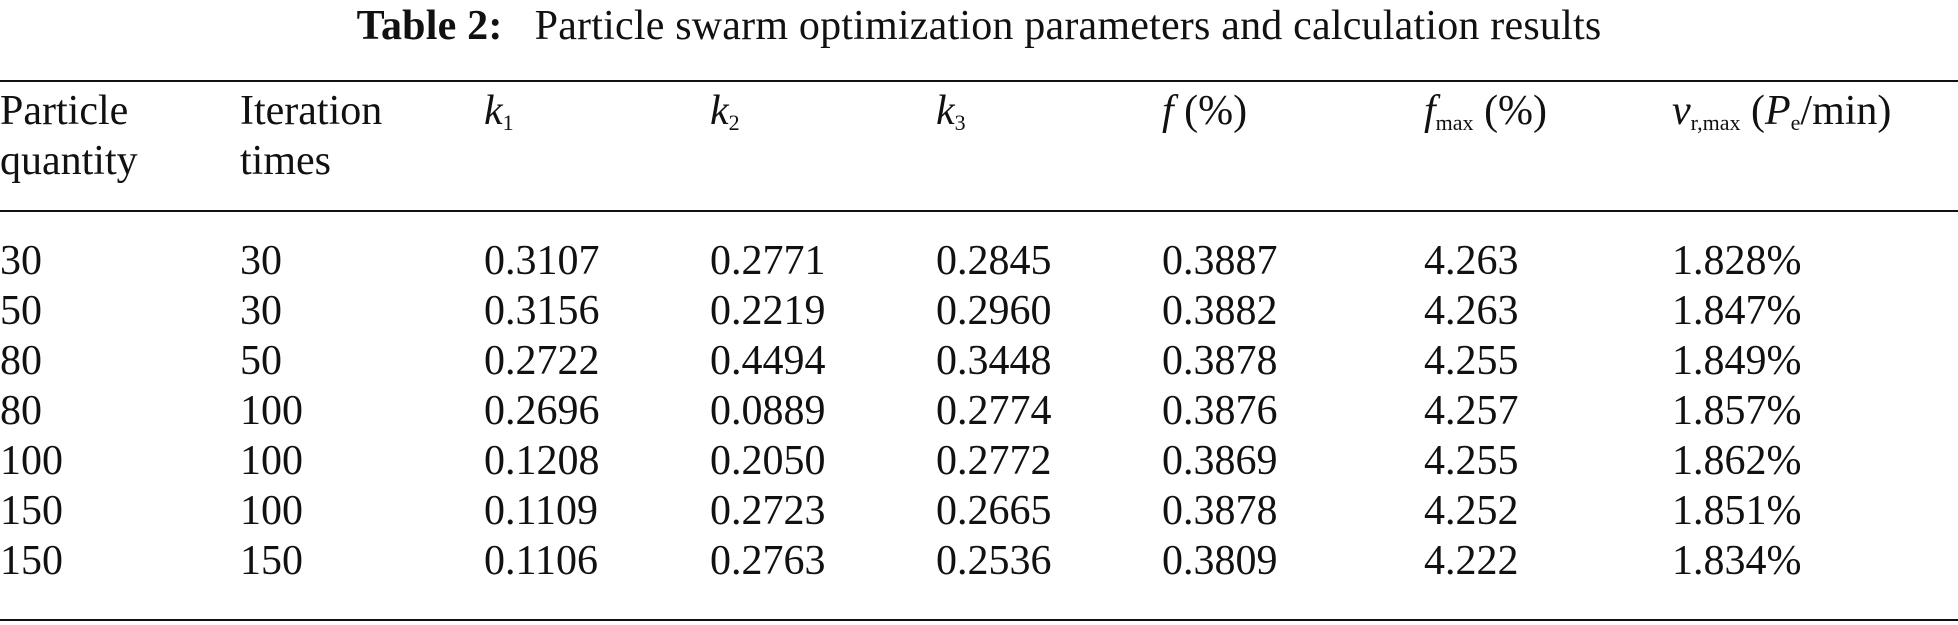  Describe the element at coordinates (994, 461) in the screenshot. I see `cell-k3: 0.2772` at that location.